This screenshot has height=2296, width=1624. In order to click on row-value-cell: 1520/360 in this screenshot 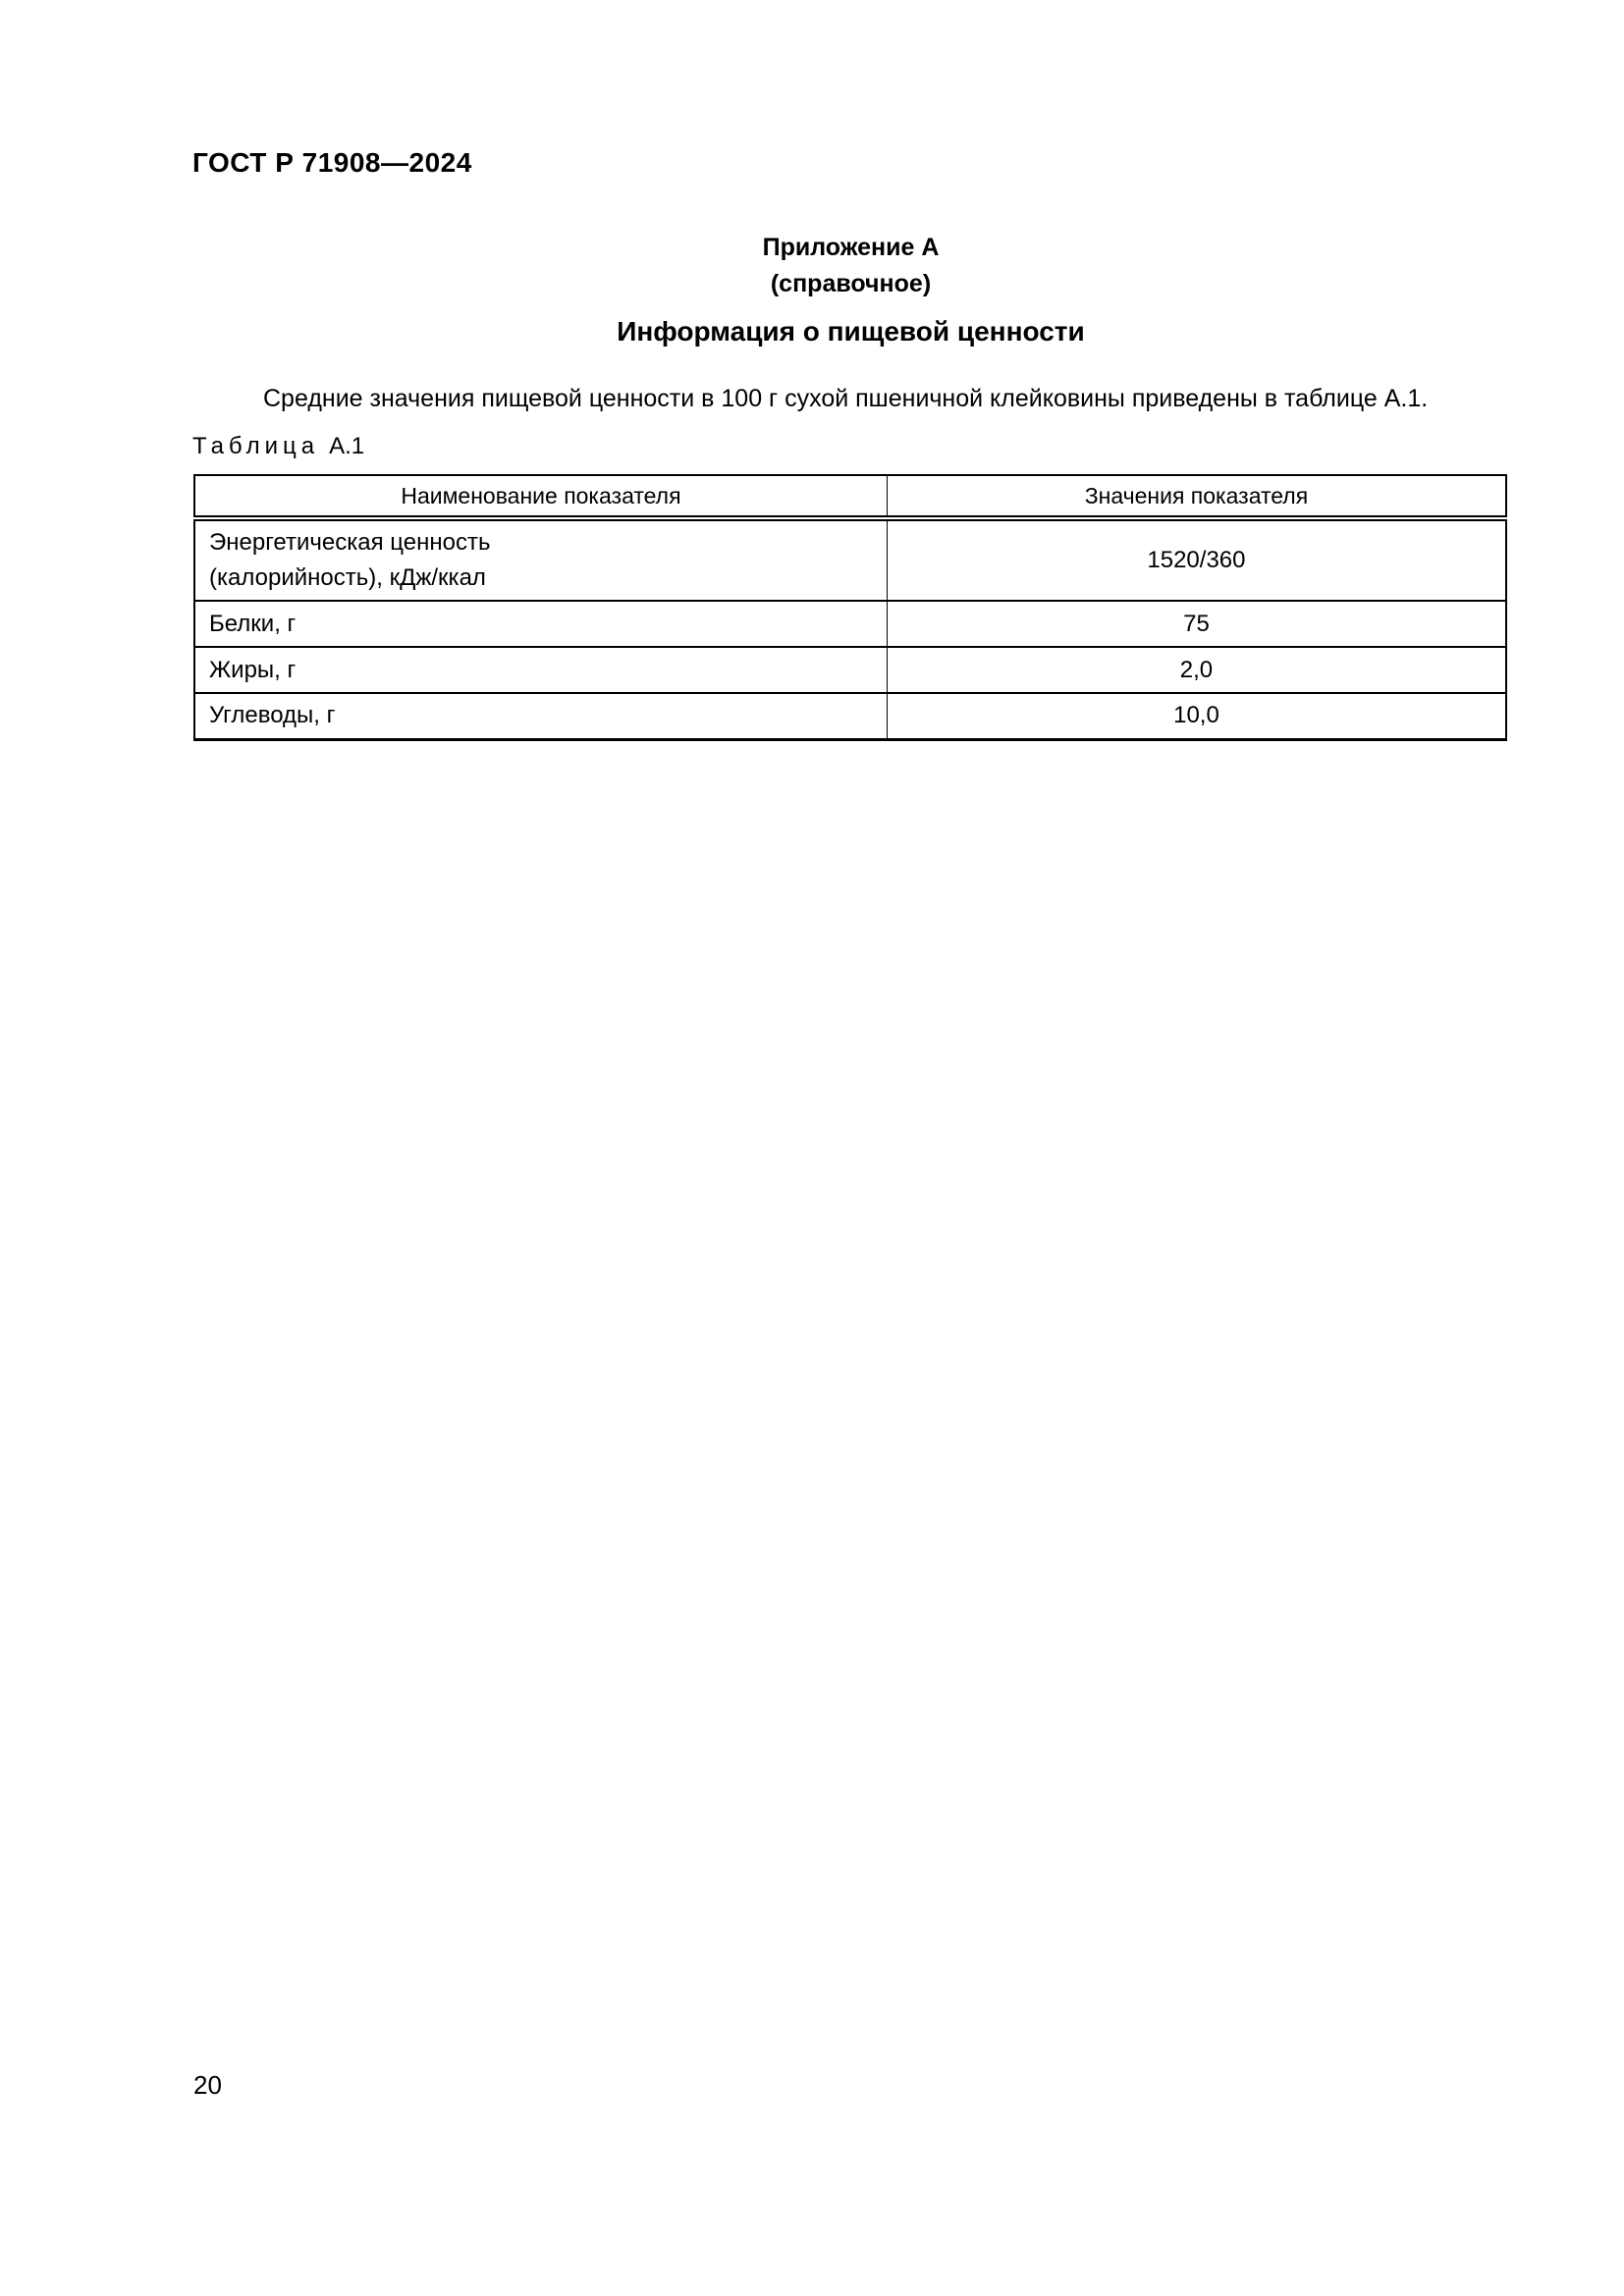, I will do `click(1196, 559)`.